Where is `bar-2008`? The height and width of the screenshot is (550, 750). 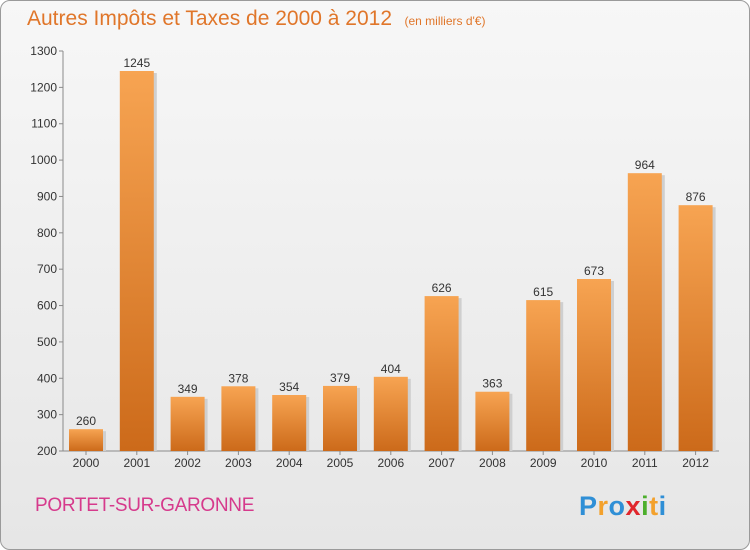 bar-2008 is located at coordinates (492, 421).